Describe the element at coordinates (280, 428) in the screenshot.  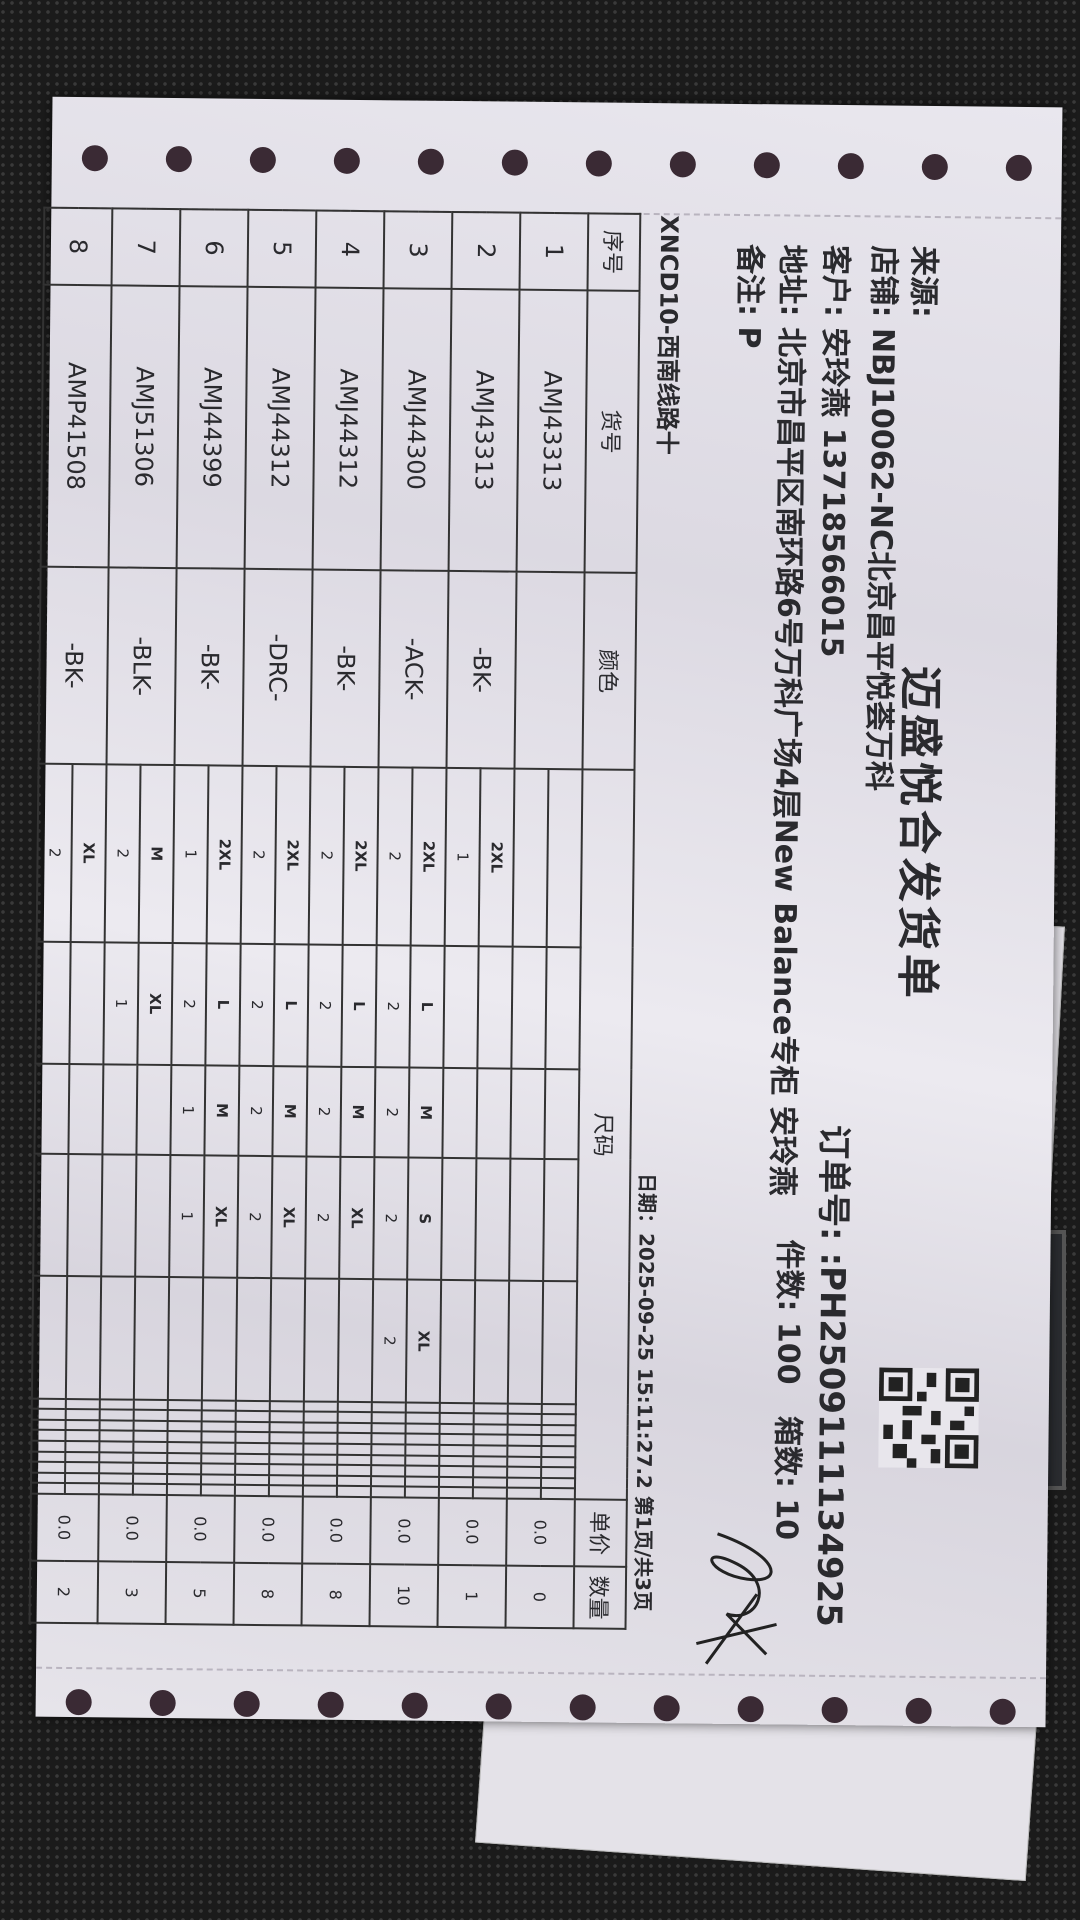
I see `row-sku: AMJ44312` at that location.